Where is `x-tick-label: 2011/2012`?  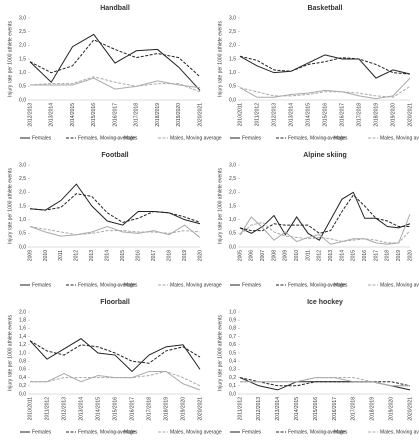
x-tick-label: 2011/2012 is located at coordinates (240, 408).